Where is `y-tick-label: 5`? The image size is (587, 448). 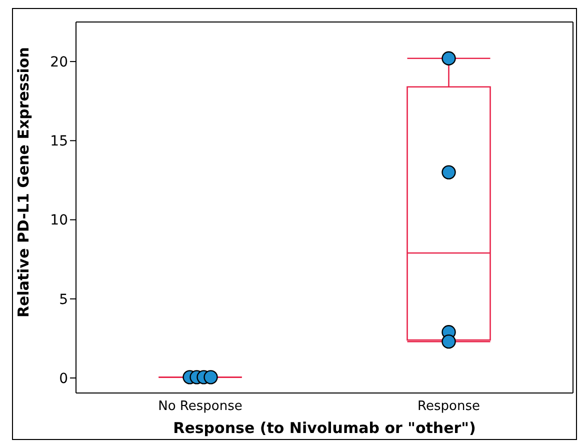
y-tick-label: 5 is located at coordinates (63, 300).